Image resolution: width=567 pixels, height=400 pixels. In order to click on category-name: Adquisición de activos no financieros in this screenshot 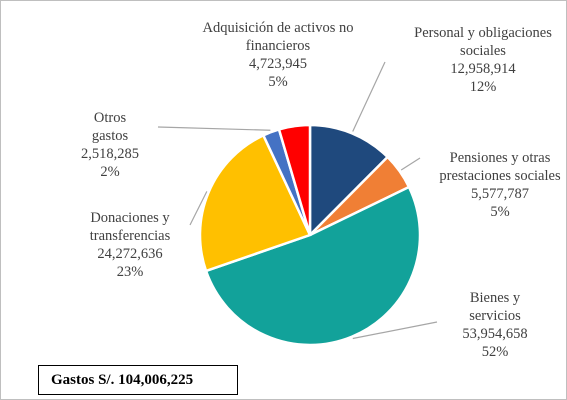, I will do `click(278, 37)`.